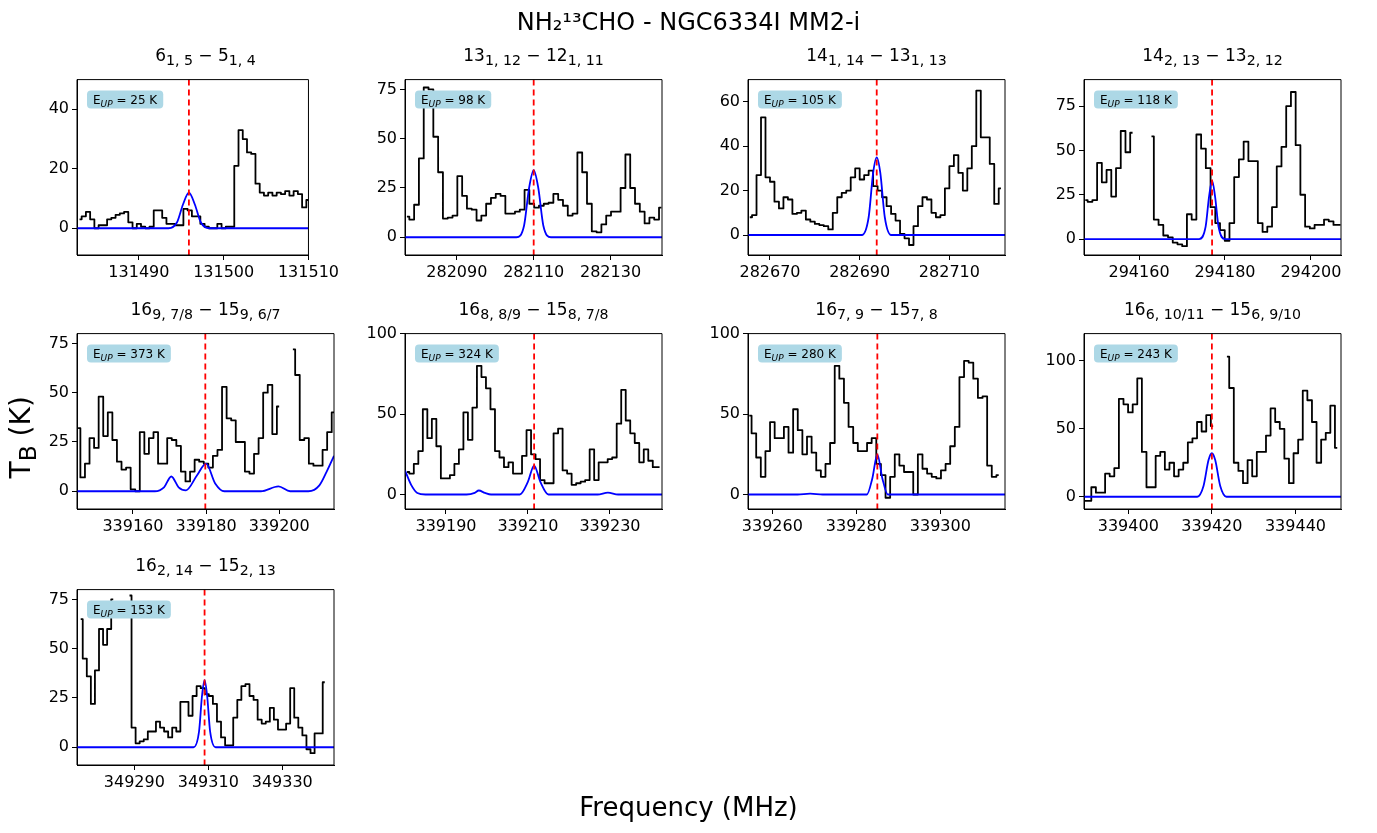 The image size is (1377, 833). Describe the element at coordinates (770, 271) in the screenshot. I see `x-tick-label: 282670` at that location.